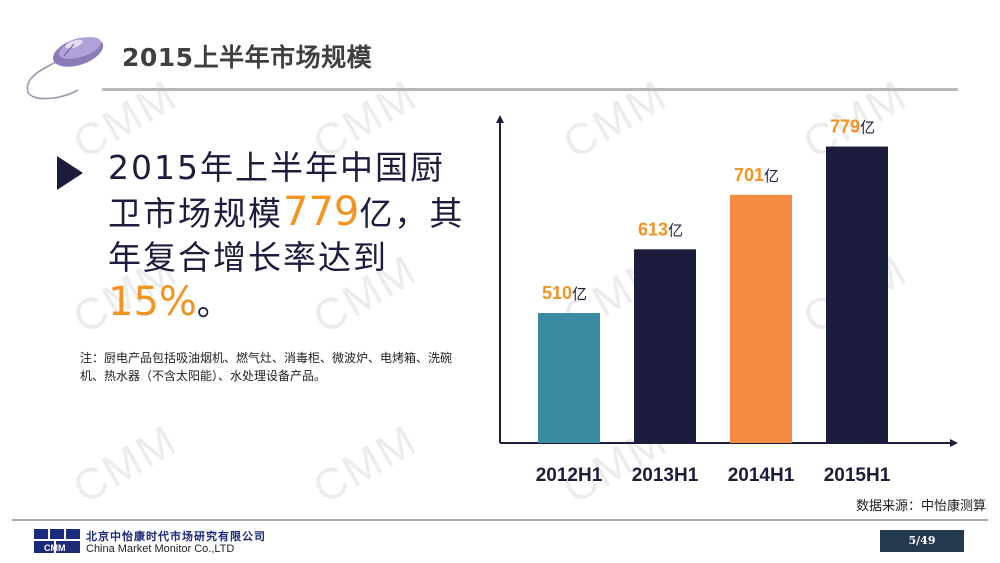  Describe the element at coordinates (176, 536) in the screenshot. I see `company-name-cn: 北京中怡康时代市场研究有限公司` at that location.